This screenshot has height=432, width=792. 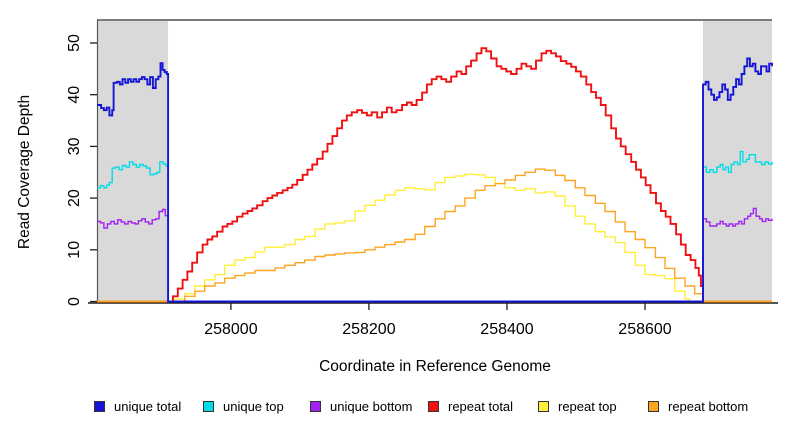 What do you see at coordinates (208, 406) in the screenshot?
I see `unique-top-swatch-icon` at bounding box center [208, 406].